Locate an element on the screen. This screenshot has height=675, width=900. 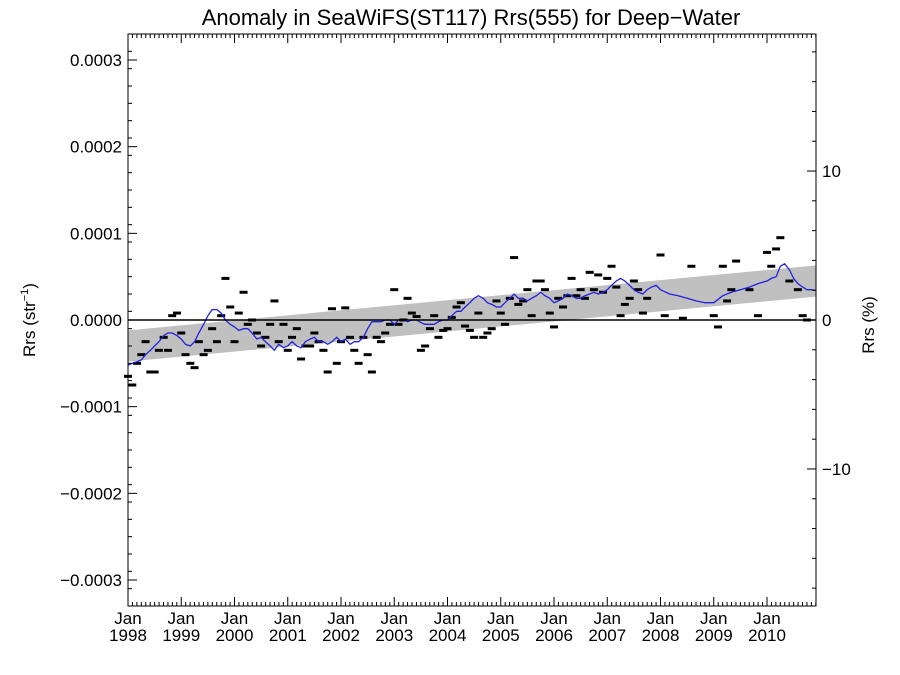
y-axis-title-close: ) is located at coordinates (29, 286).